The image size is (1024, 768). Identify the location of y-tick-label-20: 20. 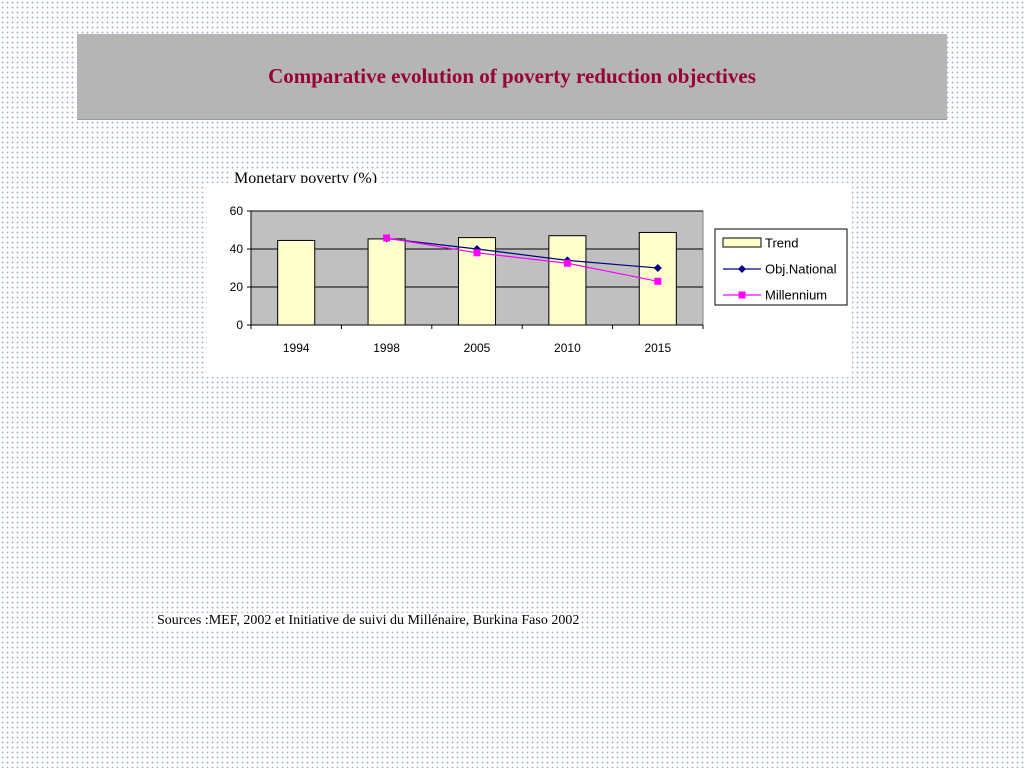
(237, 287).